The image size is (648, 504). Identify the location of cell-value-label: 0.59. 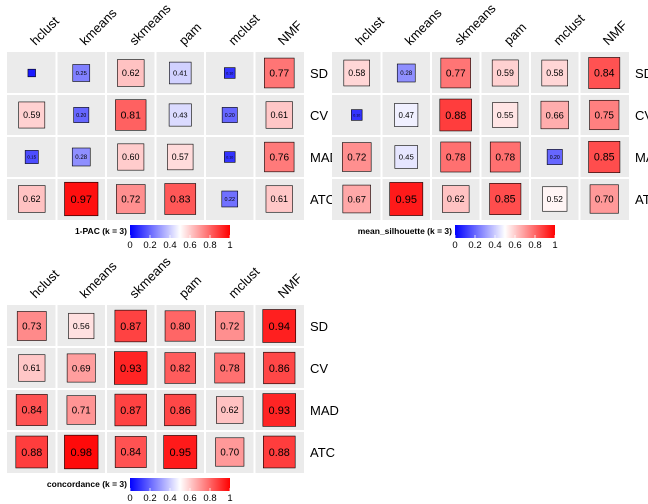
(31, 115).